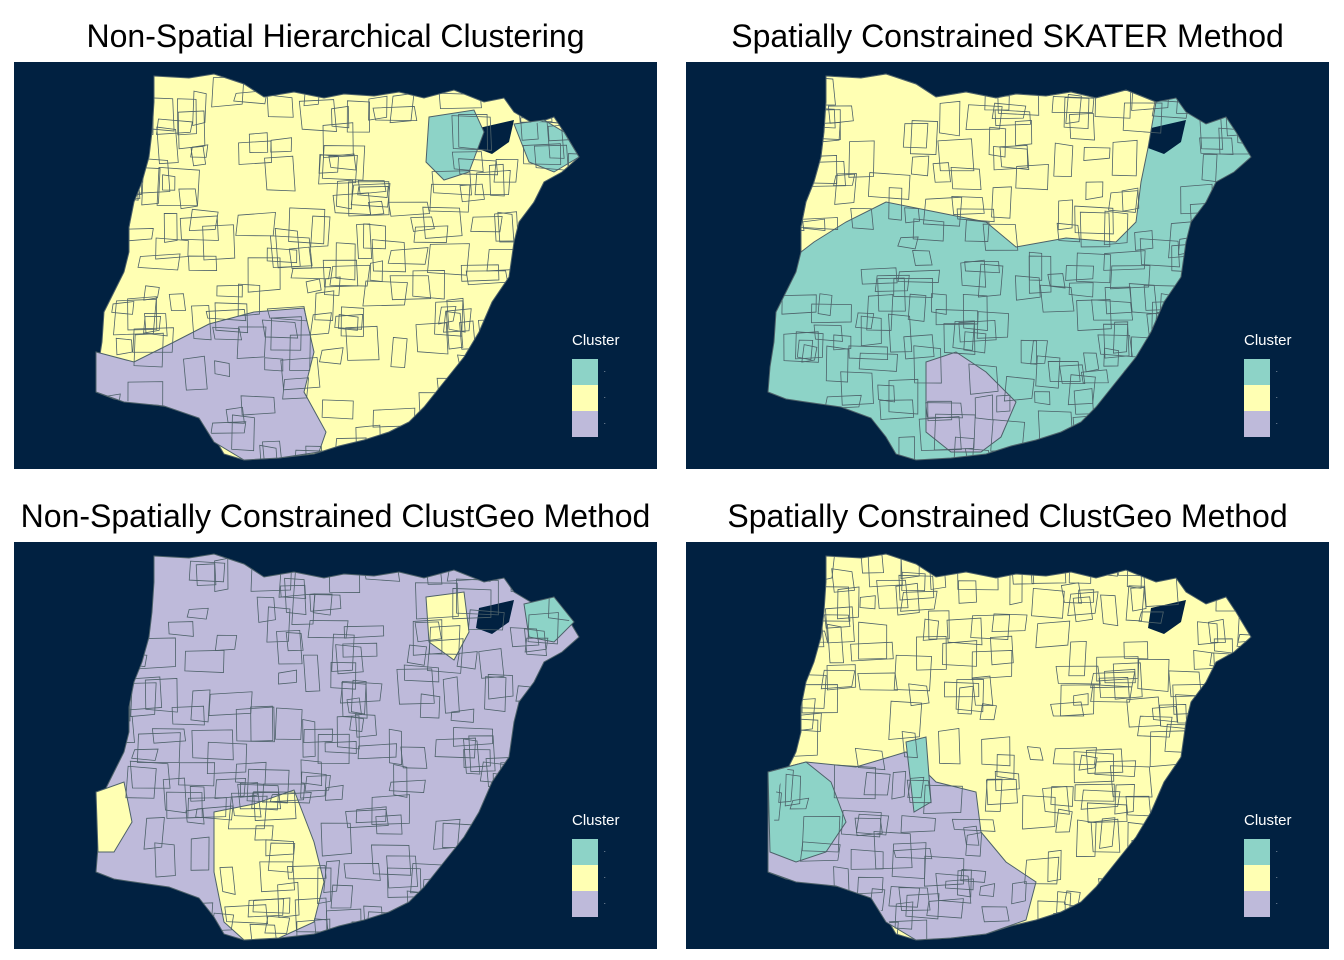 The height and width of the screenshot is (960, 1344). What do you see at coordinates (589, 852) in the screenshot?
I see `legend-swatch-1: .` at bounding box center [589, 852].